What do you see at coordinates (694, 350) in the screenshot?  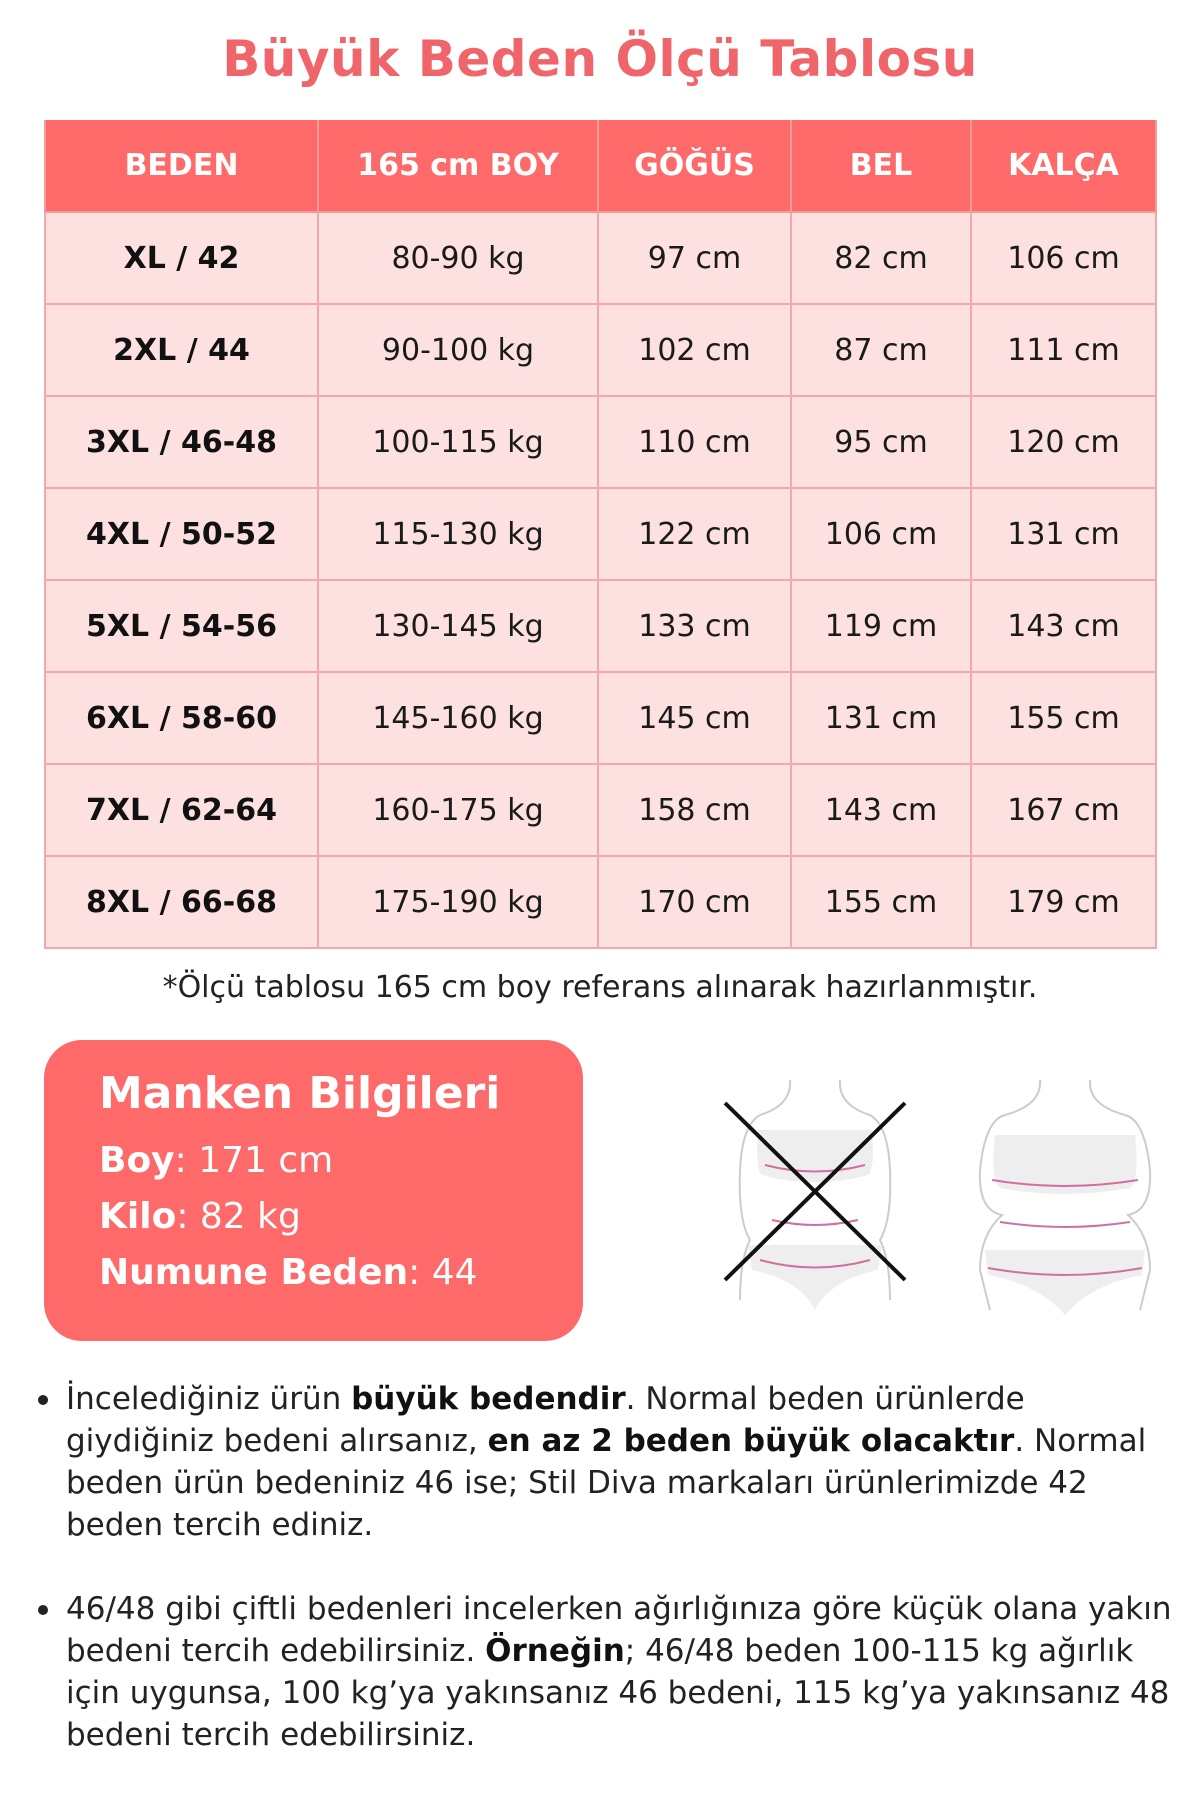 I see `value-cell: 102 cm` at bounding box center [694, 350].